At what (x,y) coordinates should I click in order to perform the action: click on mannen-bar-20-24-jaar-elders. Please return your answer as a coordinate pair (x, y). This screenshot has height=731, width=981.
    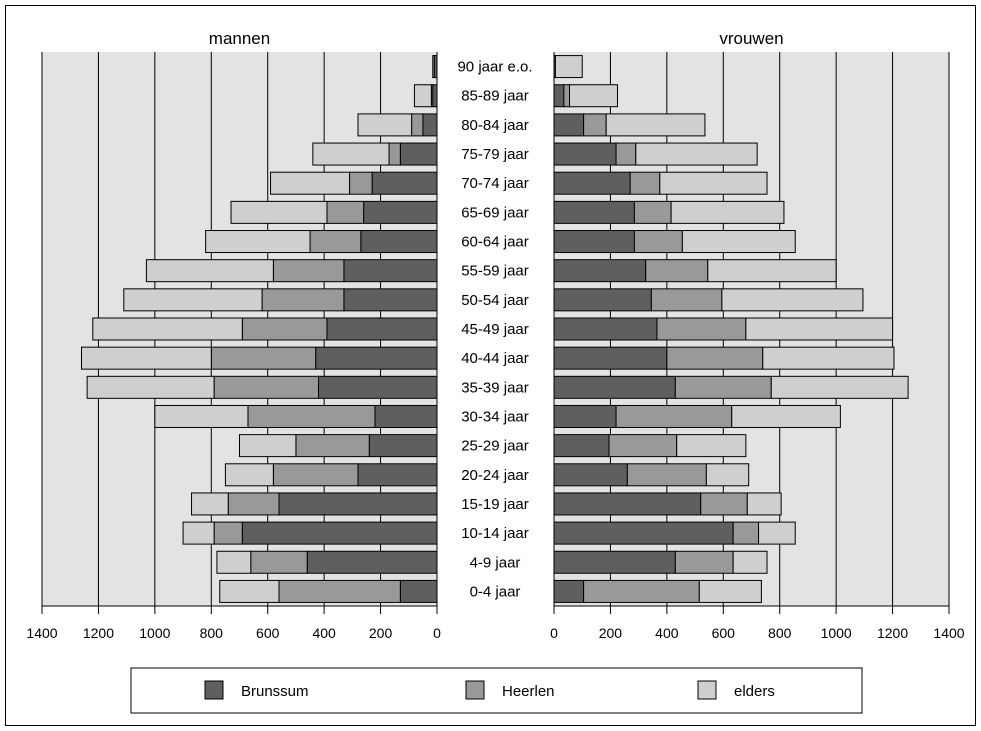
    Looking at the image, I should click on (249, 475).